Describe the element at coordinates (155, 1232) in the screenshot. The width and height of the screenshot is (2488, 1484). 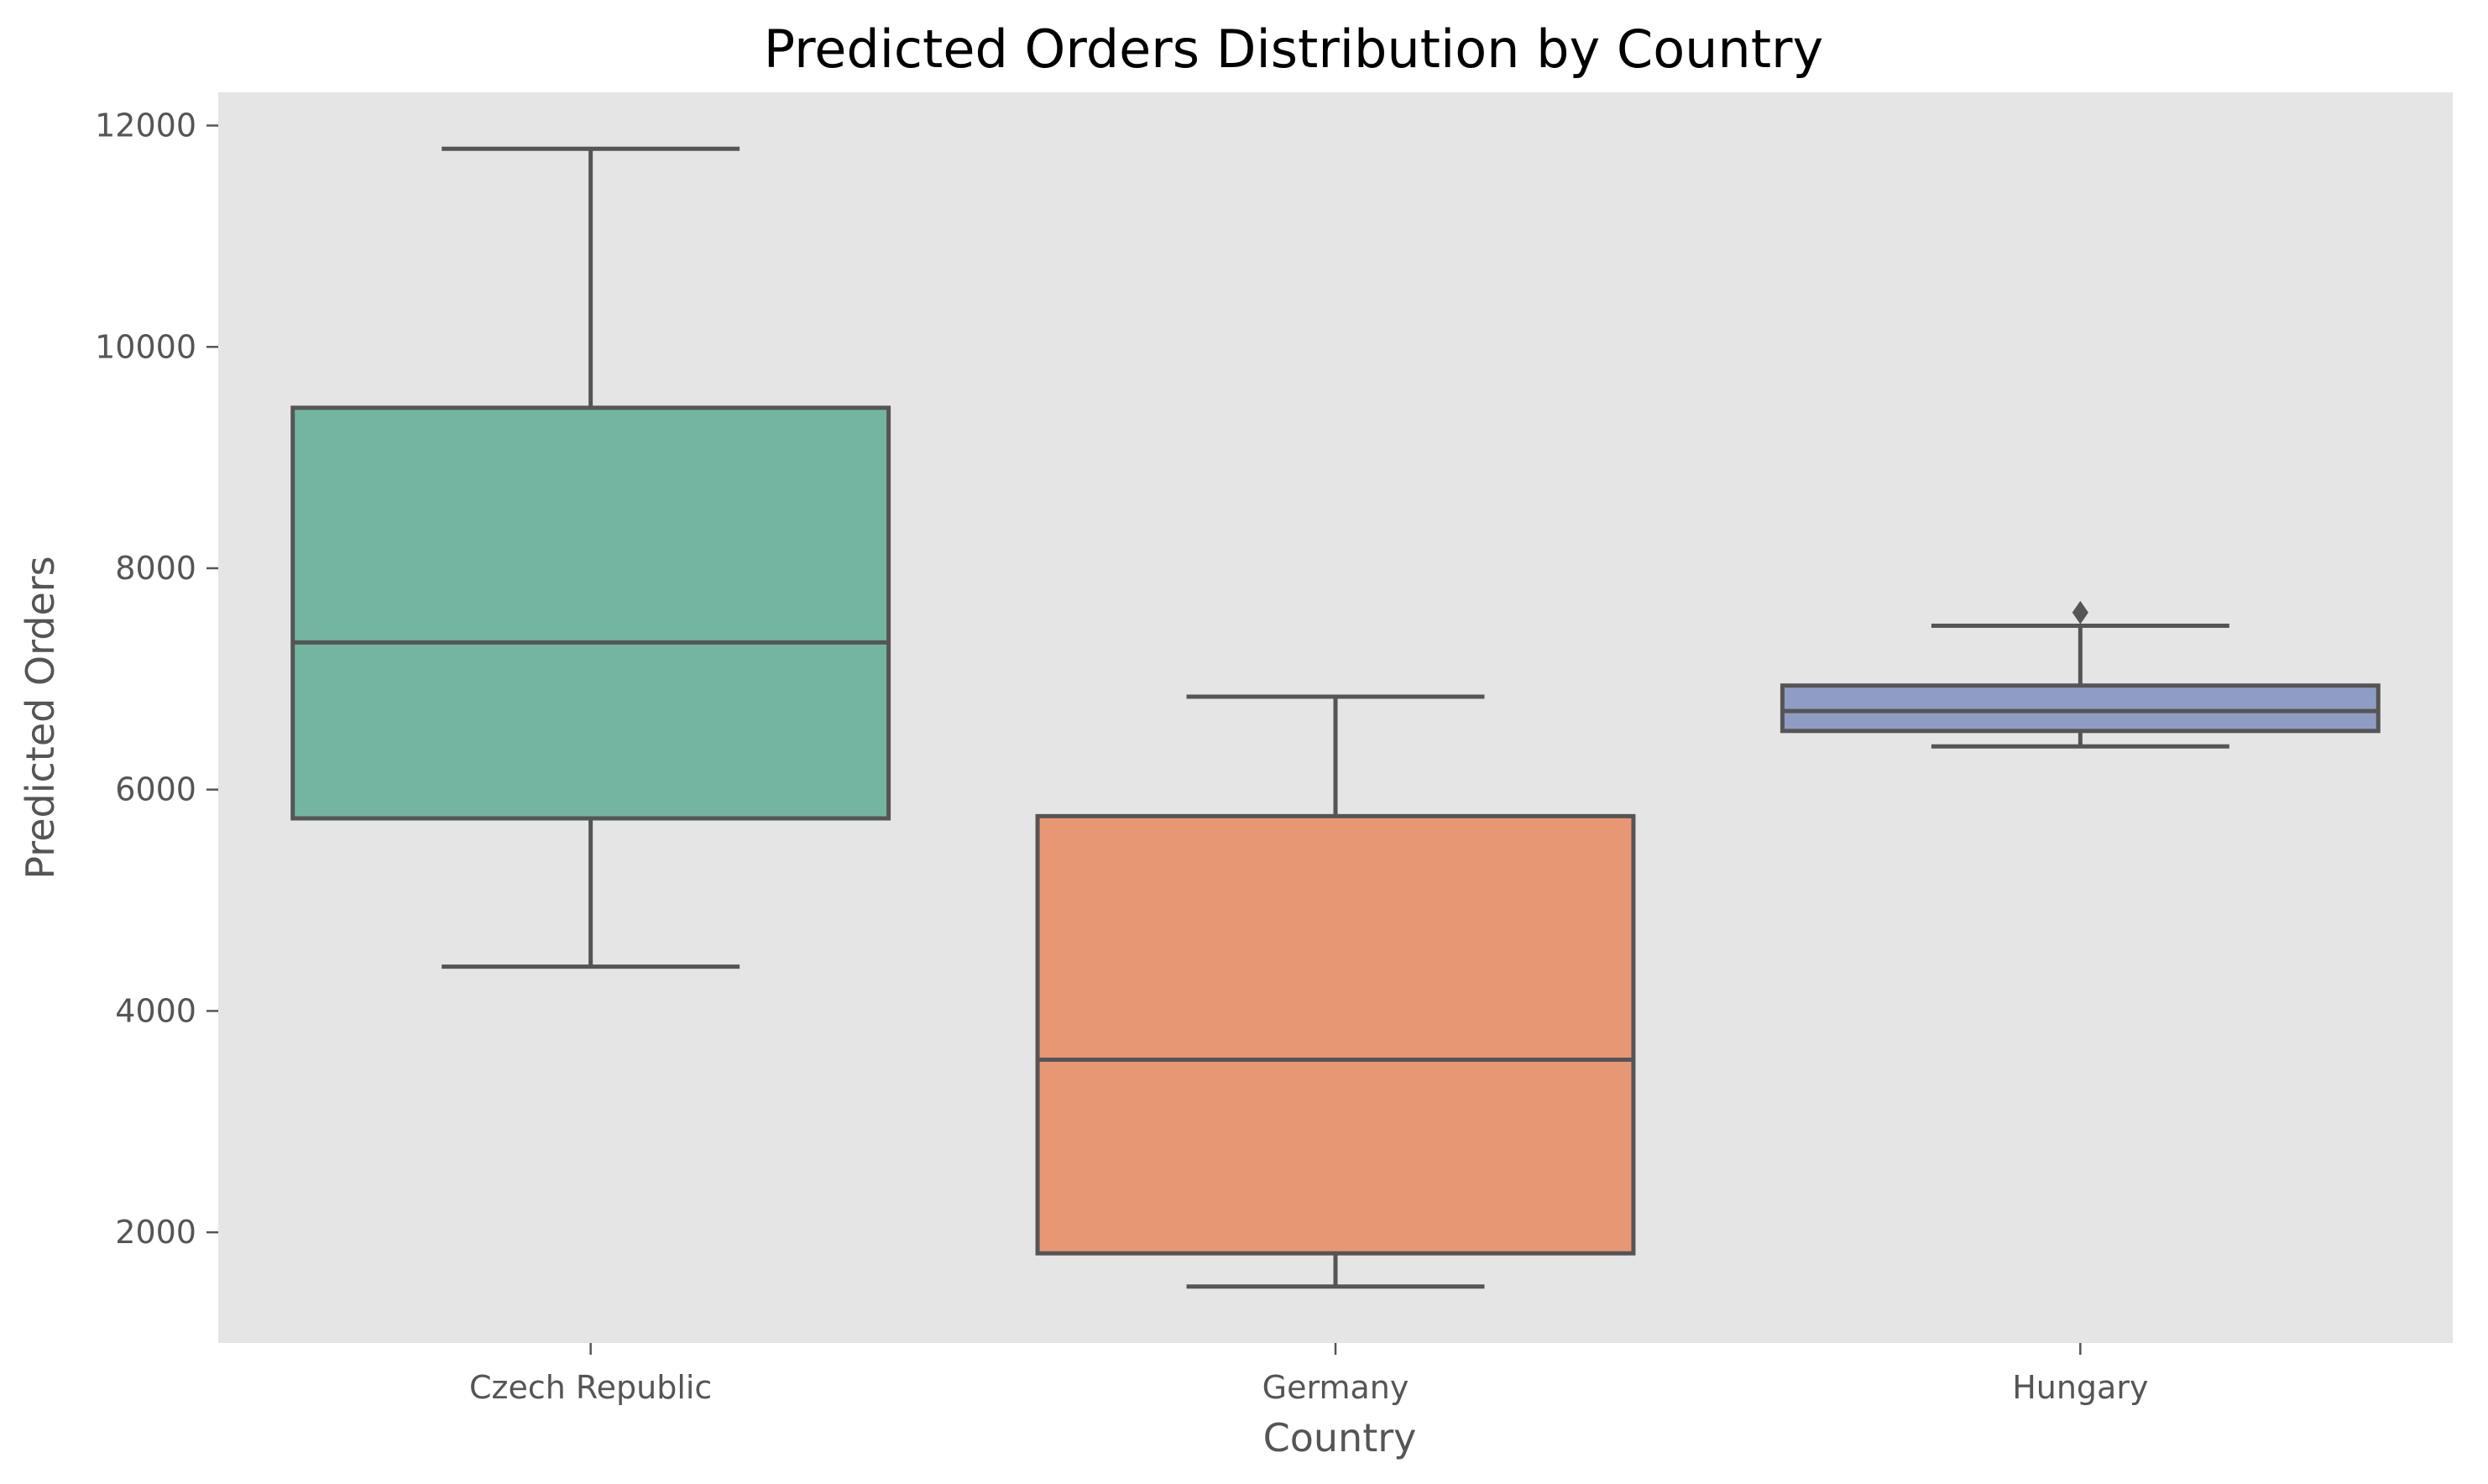
I see `y-tick-label: 2000` at that location.